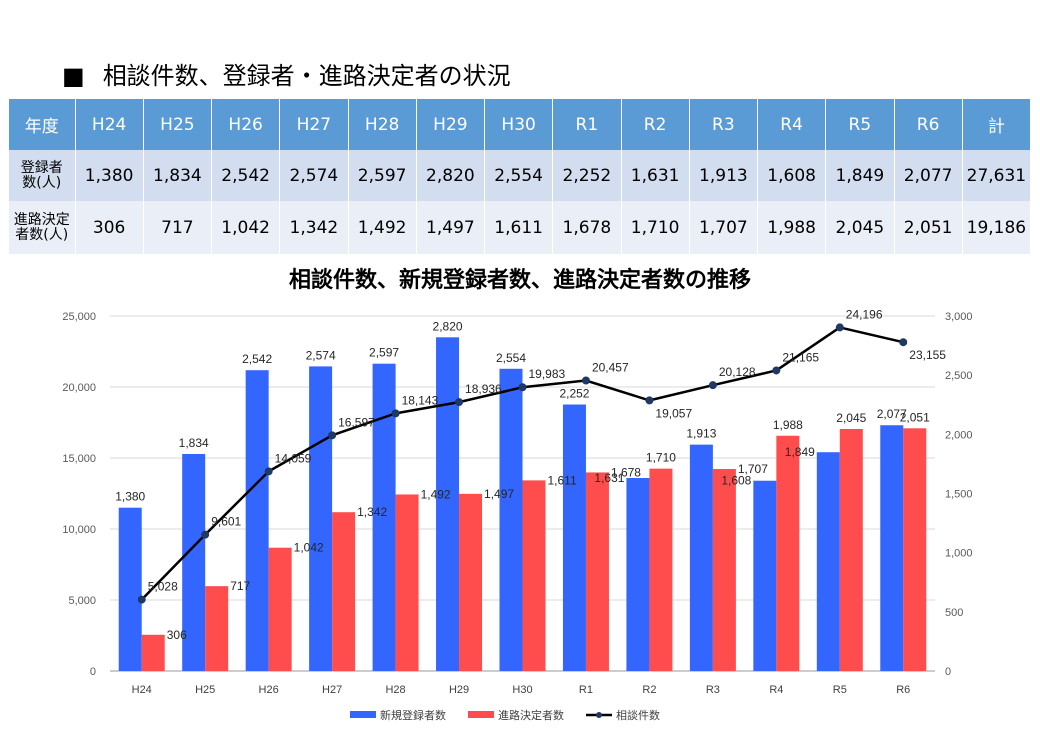 This screenshot has height=737, width=1040. I want to click on category-tick-label: H25, so click(205, 690).